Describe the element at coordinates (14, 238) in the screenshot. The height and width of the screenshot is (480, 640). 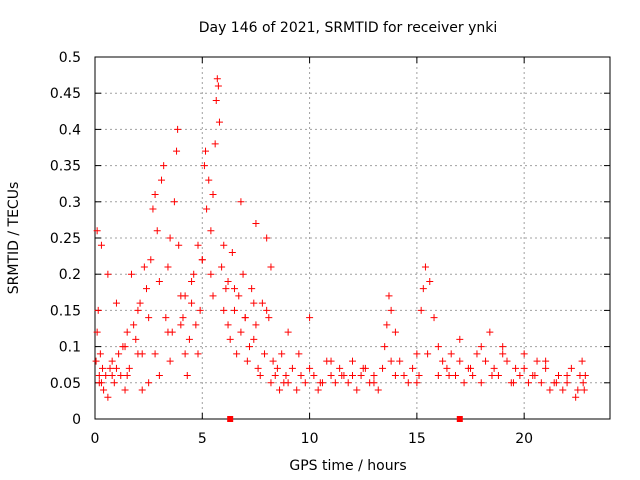
I see `y-axis-label: SRMTID / TECUs` at that location.